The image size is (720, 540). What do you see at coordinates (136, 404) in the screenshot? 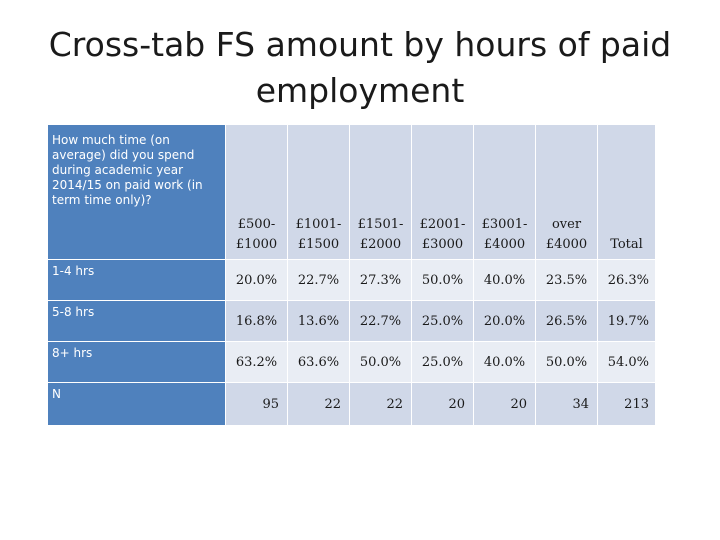
I see `row-label: N` at bounding box center [136, 404].